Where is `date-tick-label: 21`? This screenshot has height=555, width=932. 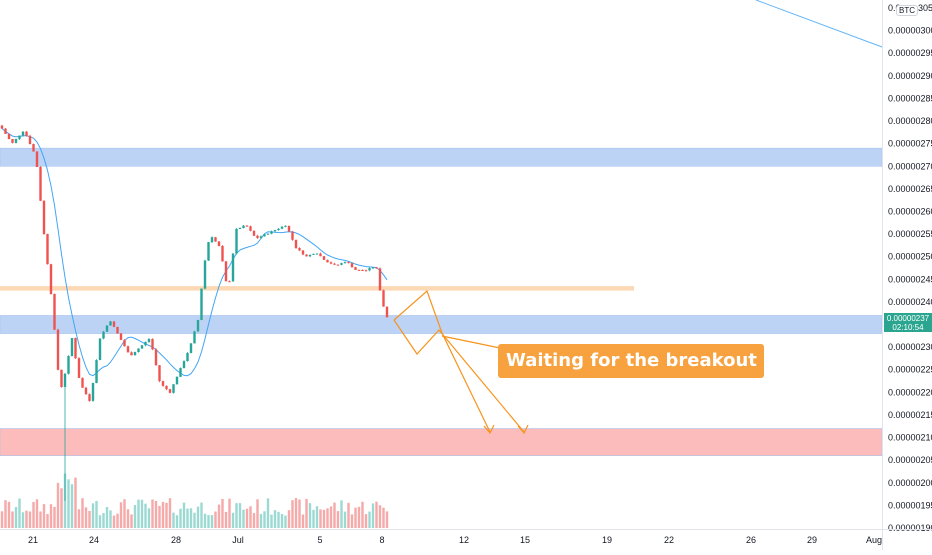 date-tick-label: 21 is located at coordinates (33, 540).